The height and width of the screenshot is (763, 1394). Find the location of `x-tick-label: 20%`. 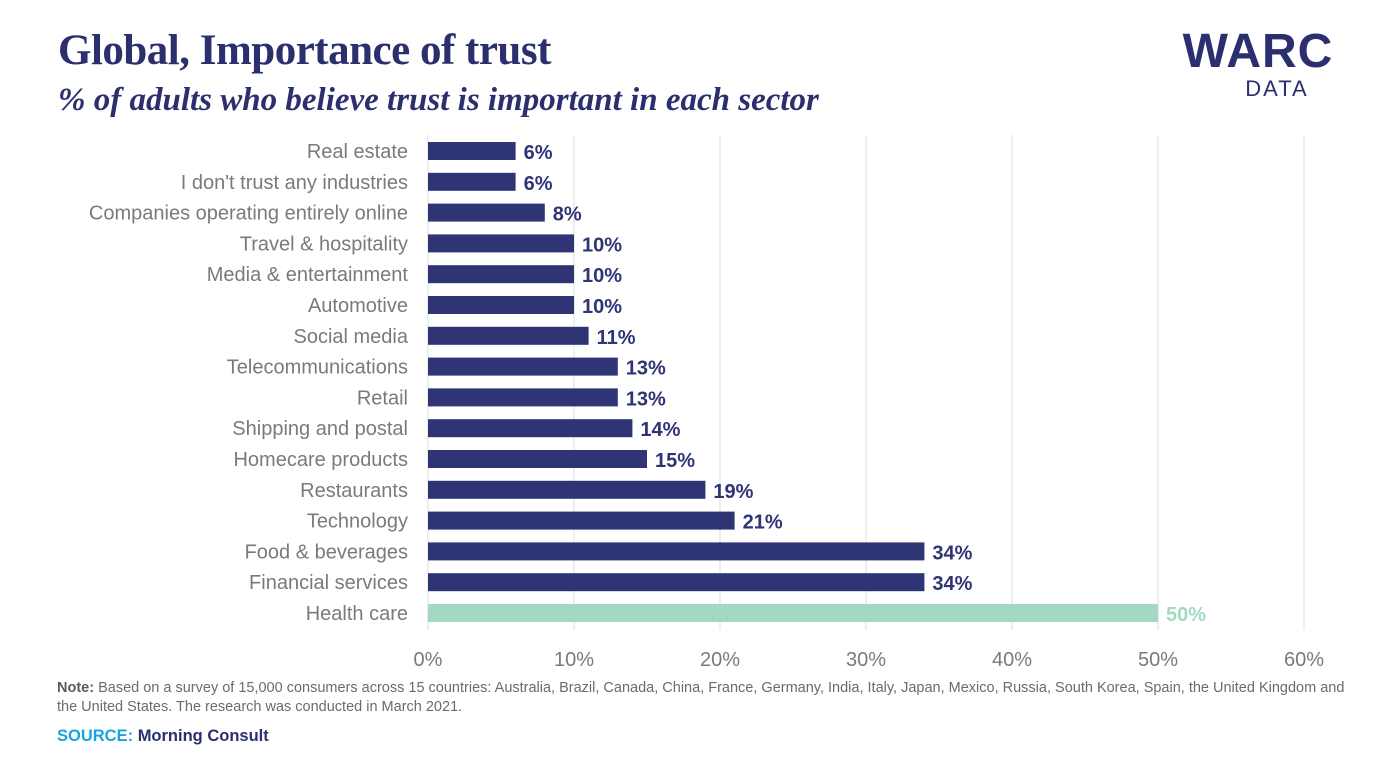

x-tick-label: 20% is located at coordinates (720, 660).